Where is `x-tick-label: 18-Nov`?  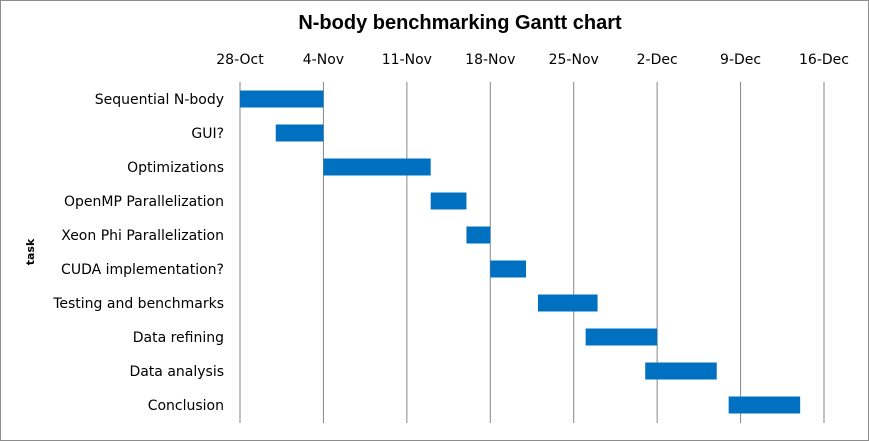
x-tick-label: 18-Nov is located at coordinates (490, 60).